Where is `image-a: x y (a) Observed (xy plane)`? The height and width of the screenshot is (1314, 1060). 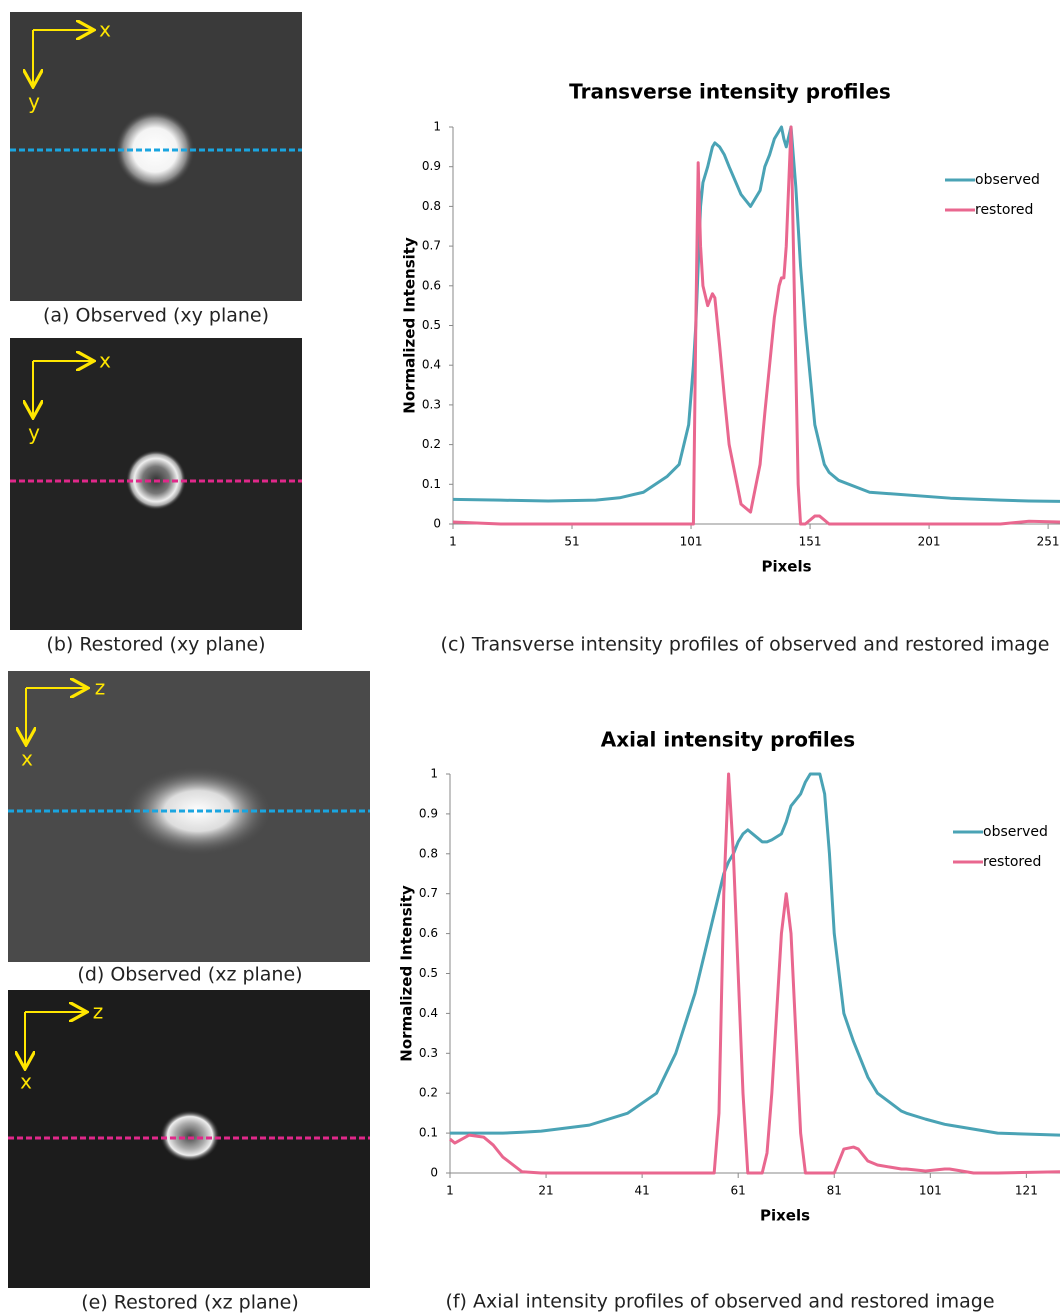
image-a: x y (a) Observed (xy plane) is located at coordinates (156, 169).